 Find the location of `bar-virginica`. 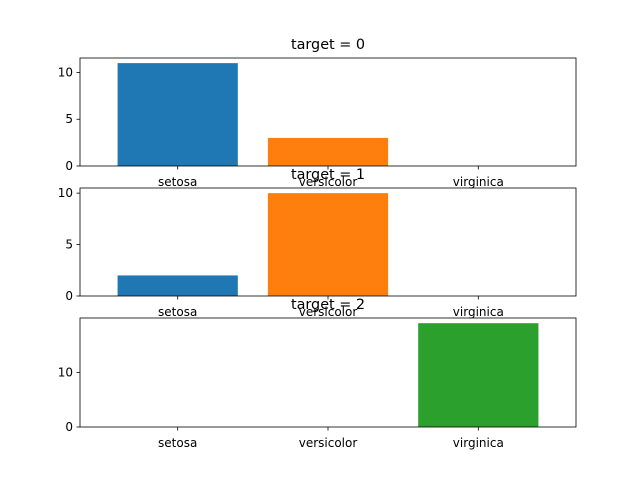

bar-virginica is located at coordinates (478, 375).